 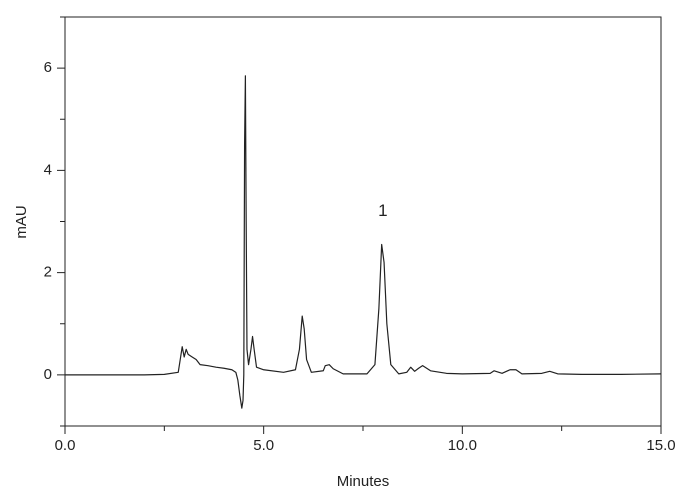 What do you see at coordinates (382, 210) in the screenshot?
I see `peak-annotation: 1` at bounding box center [382, 210].